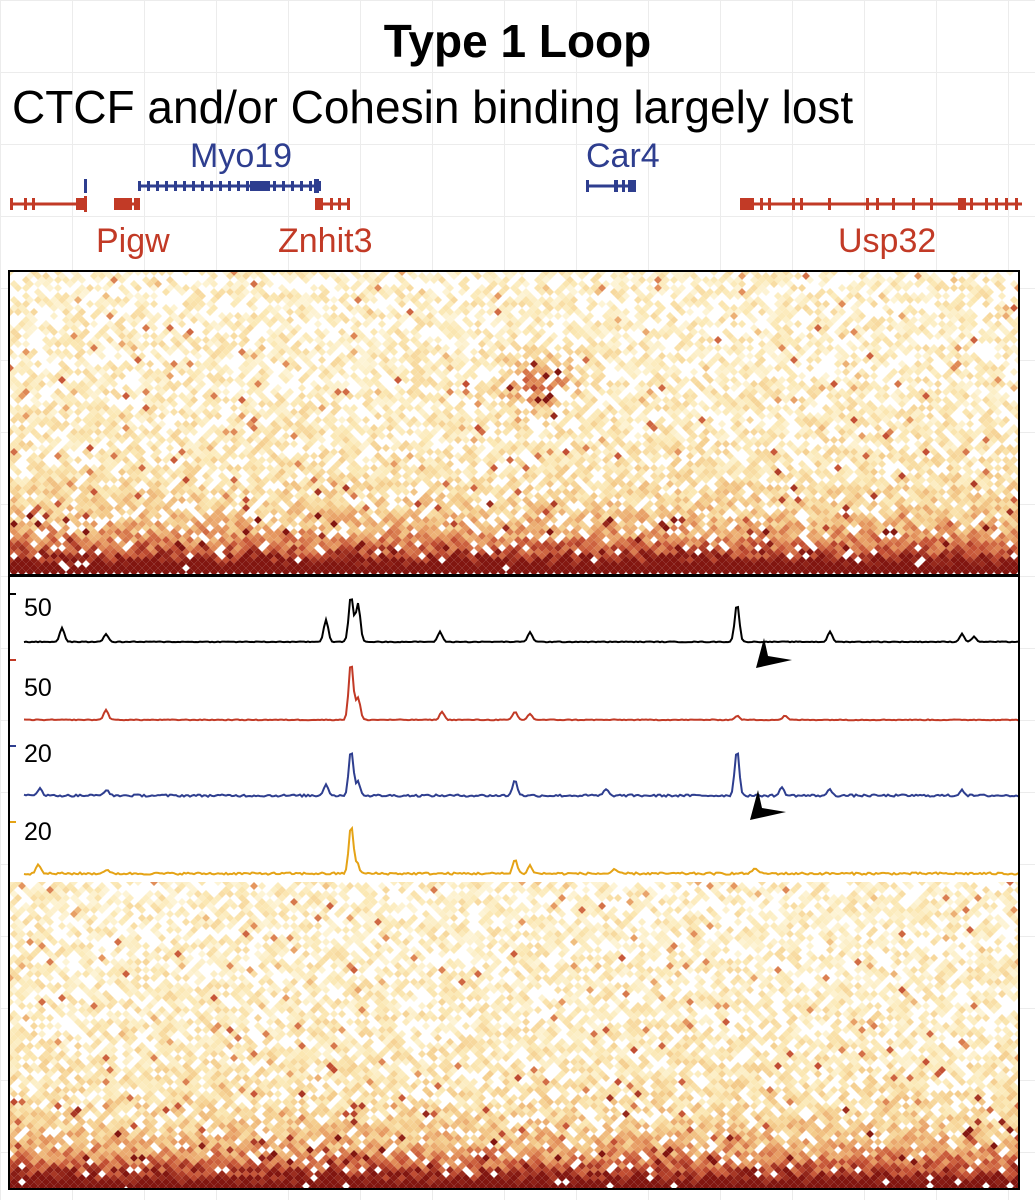 The image size is (1035, 1200). What do you see at coordinates (202, 186) in the screenshot?
I see `gene-glyph-myo19` at bounding box center [202, 186].